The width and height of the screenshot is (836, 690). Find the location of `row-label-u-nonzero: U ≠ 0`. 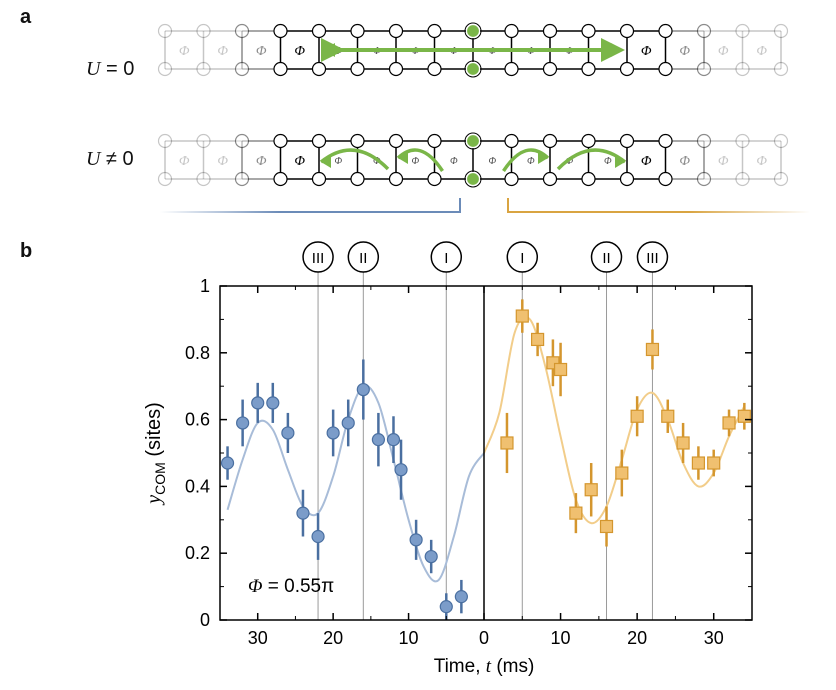

row-label-u-nonzero: U ≠ 0 is located at coordinates (110, 159).